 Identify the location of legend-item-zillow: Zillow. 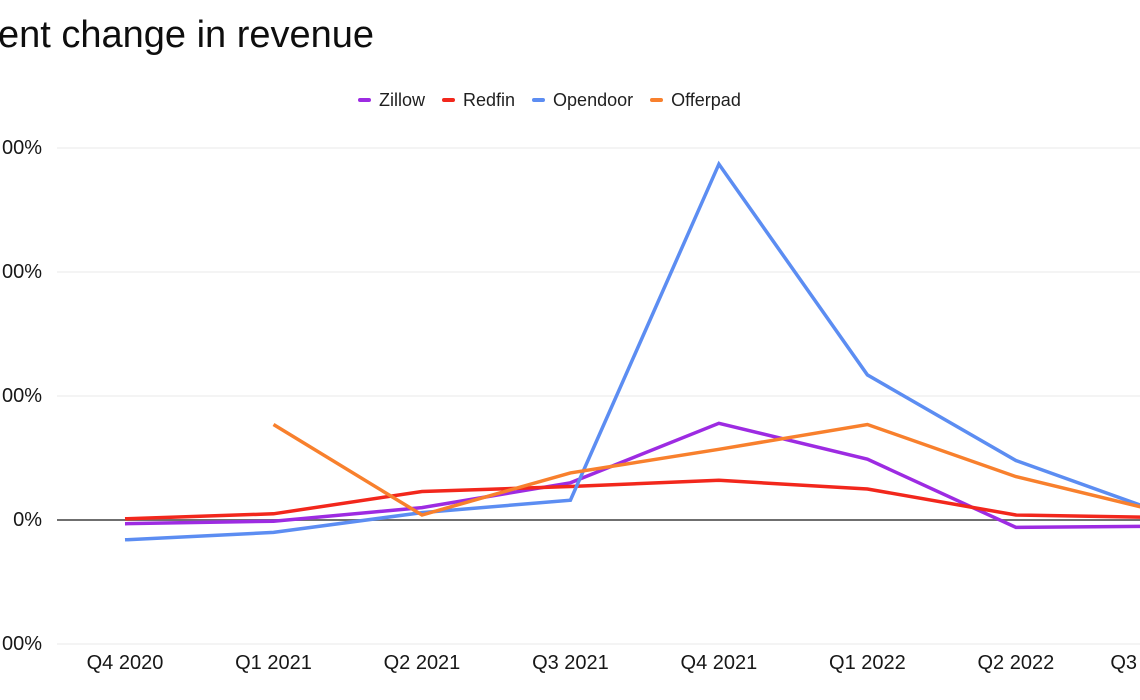
(391, 100).